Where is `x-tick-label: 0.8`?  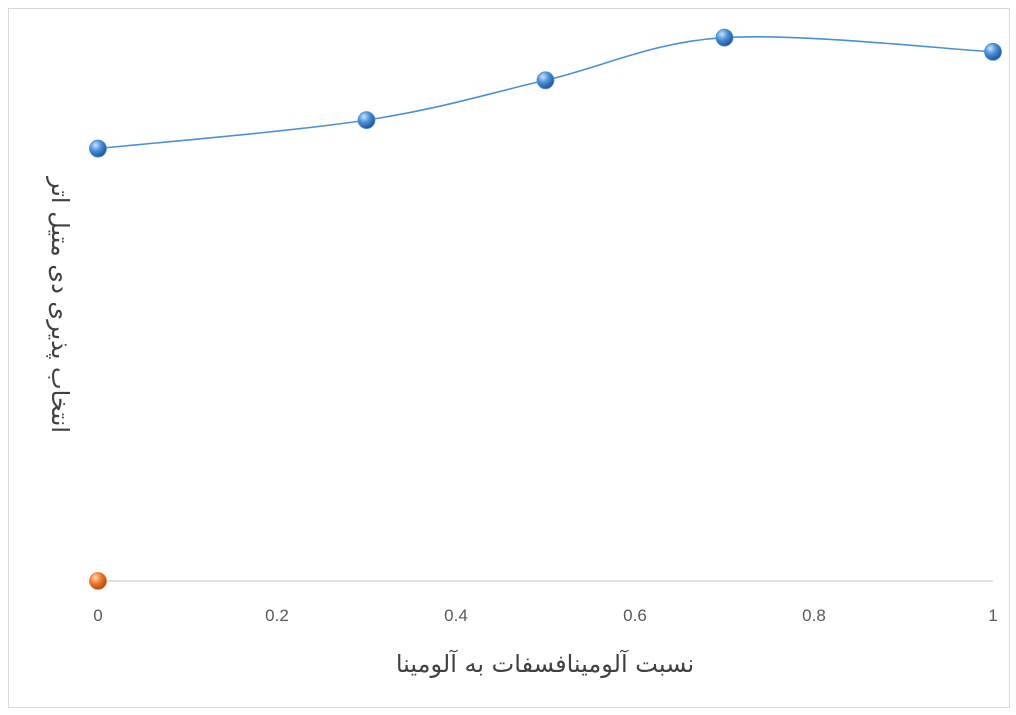
x-tick-label: 0.8 is located at coordinates (814, 615).